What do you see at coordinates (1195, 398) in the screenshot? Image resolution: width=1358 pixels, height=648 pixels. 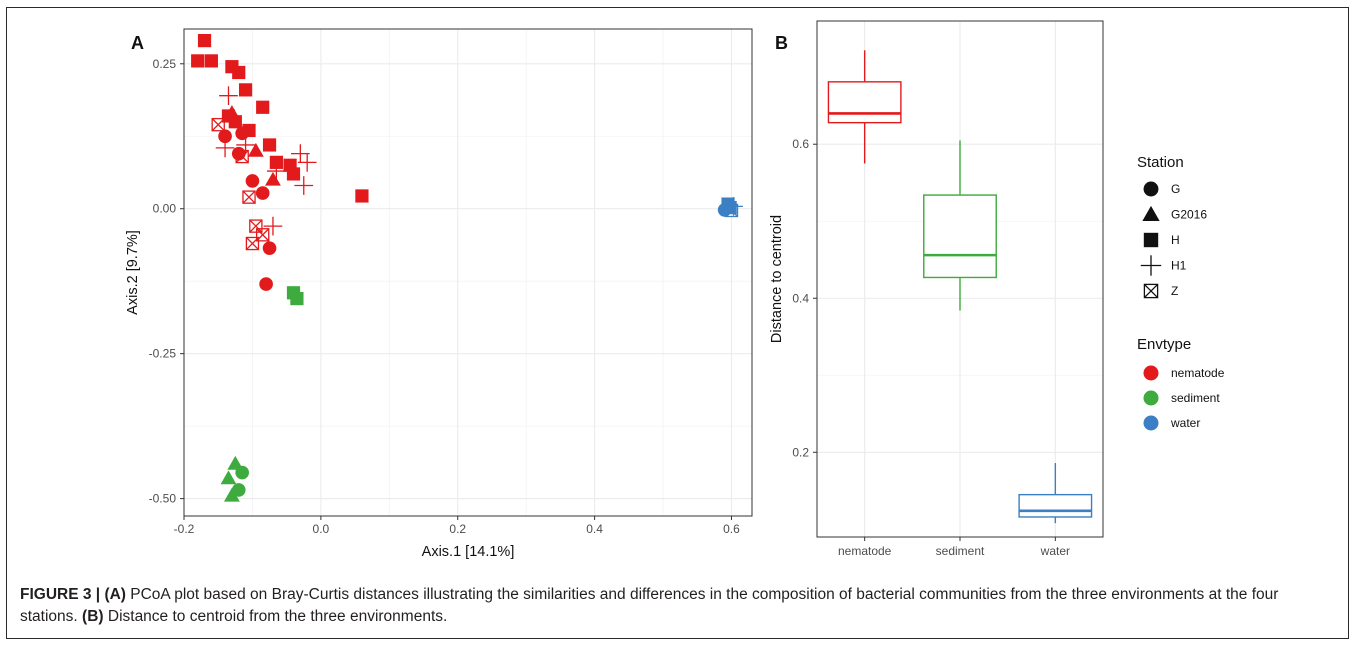 I see `legend-envtype-label: sediment` at bounding box center [1195, 398].